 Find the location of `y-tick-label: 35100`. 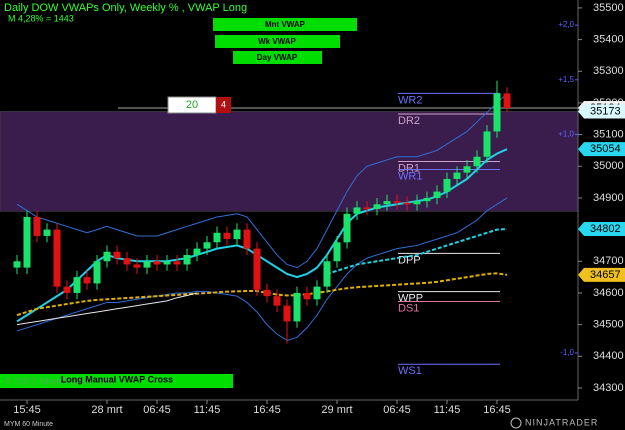

y-tick-label: 35100 is located at coordinates (608, 135).